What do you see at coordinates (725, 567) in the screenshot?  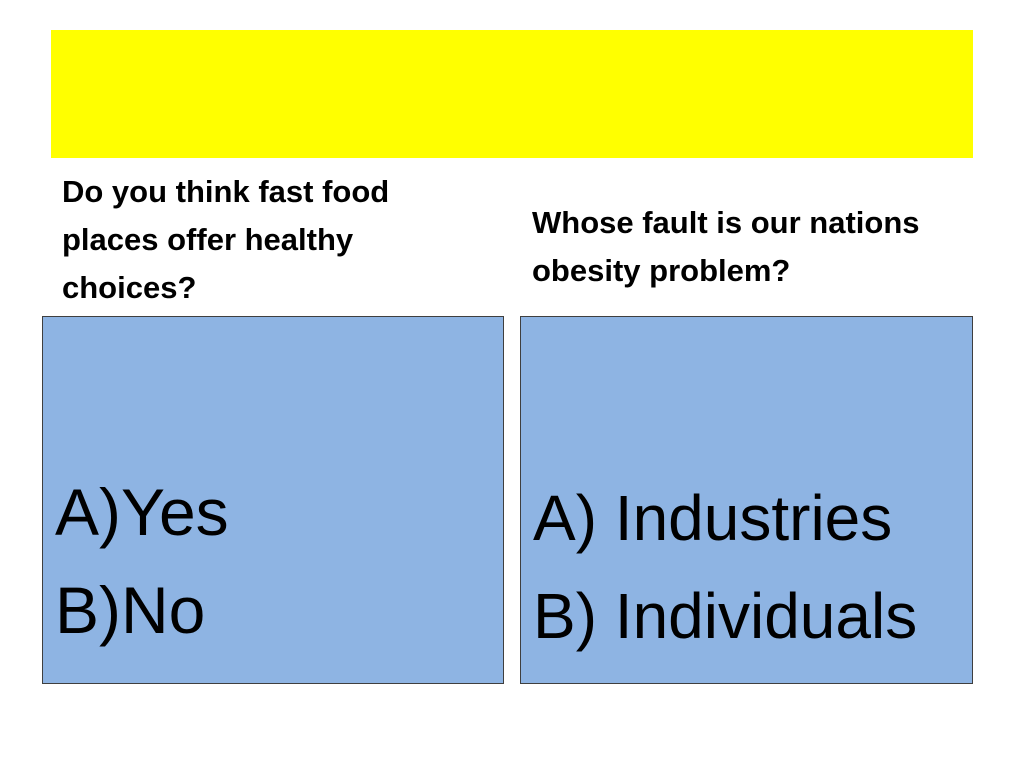 I see `right-answer-list: A) Industries B) Individuals` at bounding box center [725, 567].